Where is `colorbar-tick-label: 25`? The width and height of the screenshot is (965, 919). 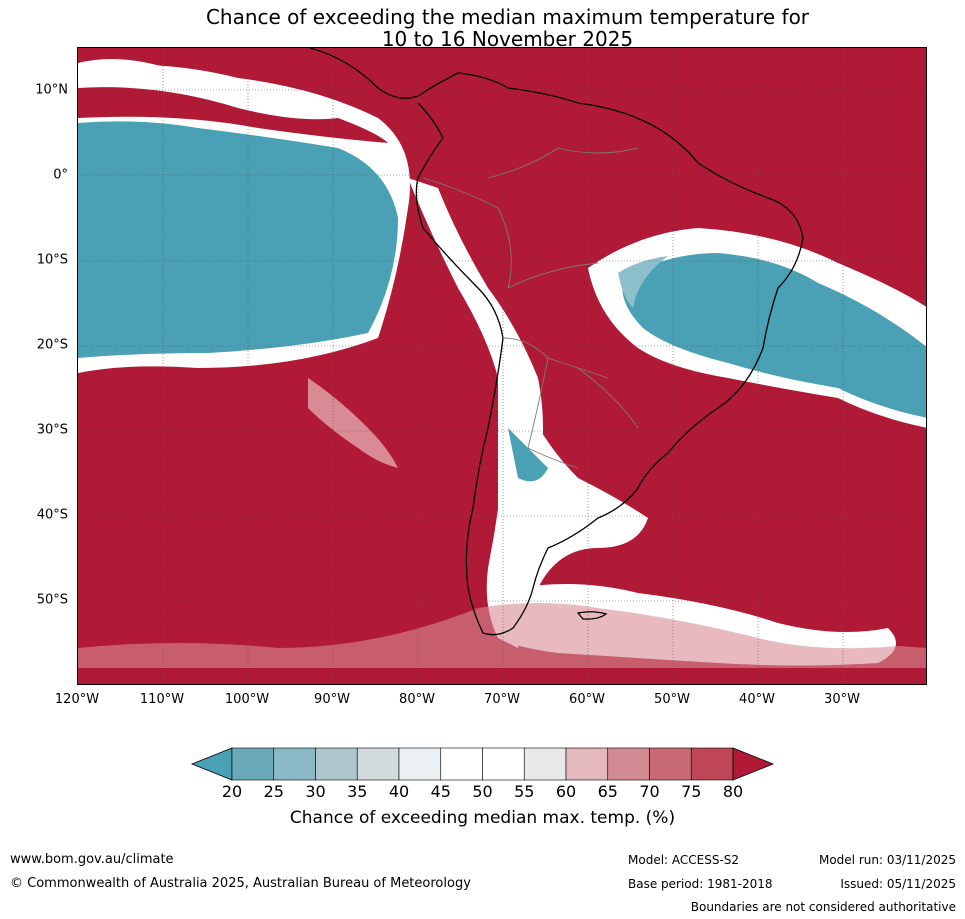 colorbar-tick-label: 25 is located at coordinates (273, 791).